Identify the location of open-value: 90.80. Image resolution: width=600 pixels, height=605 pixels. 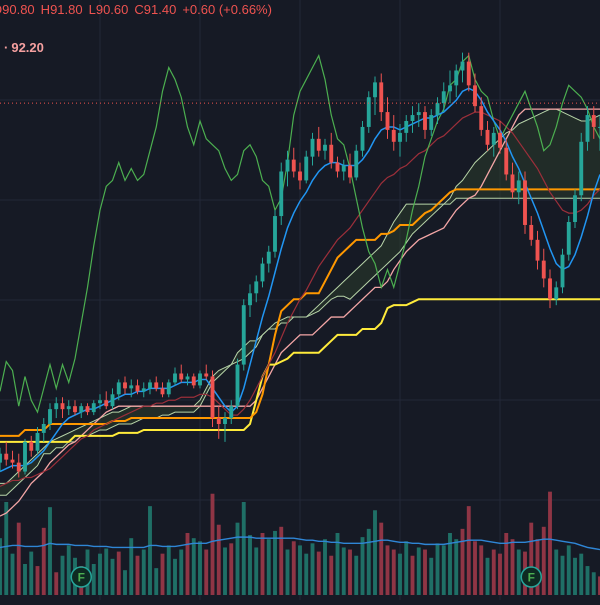
(18, 9).